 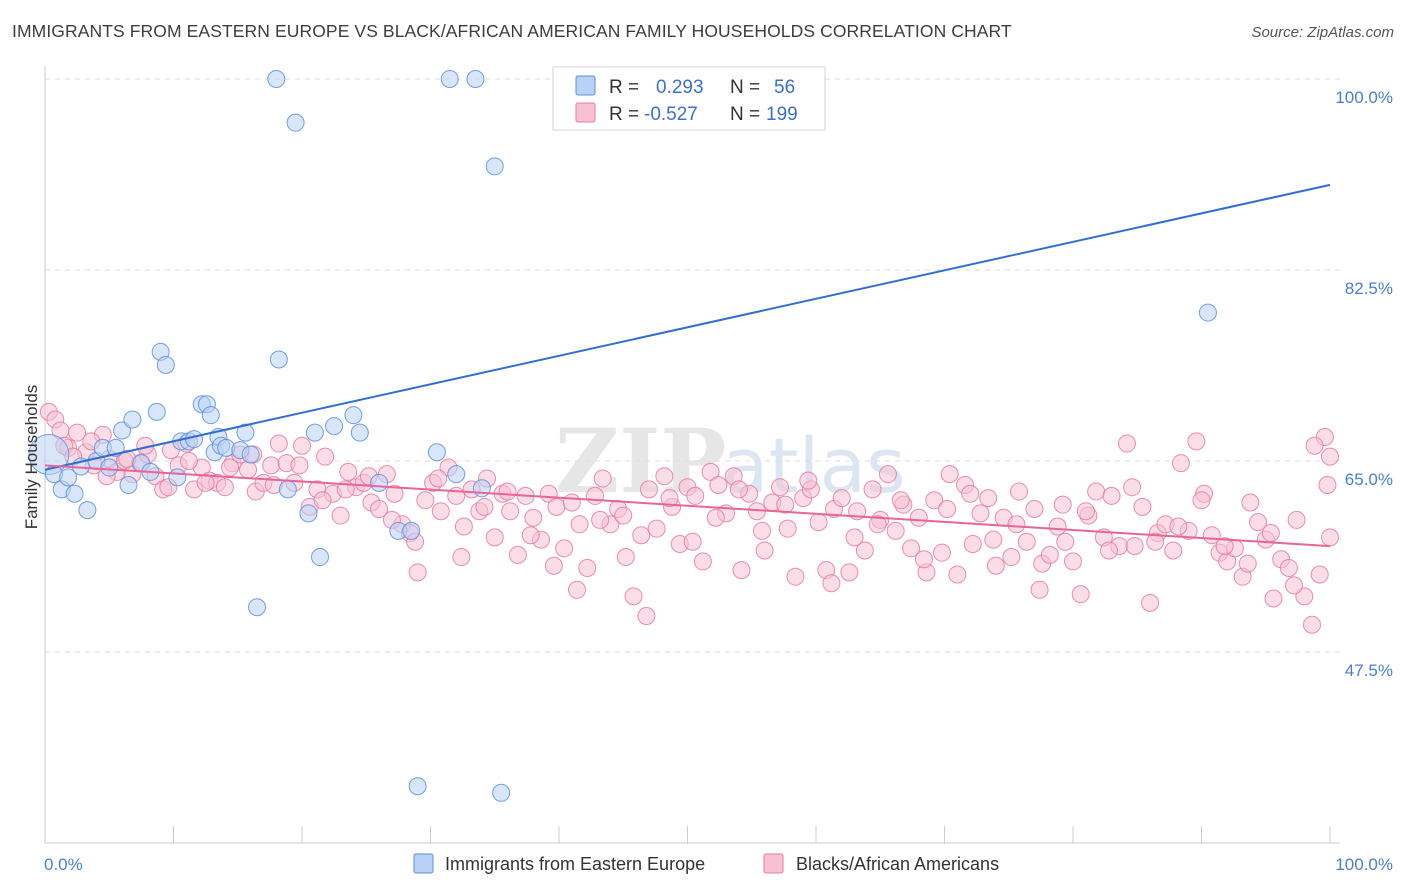 What do you see at coordinates (624, 87) in the screenshot?
I see `legend-r-label-blue: R =` at bounding box center [624, 87].